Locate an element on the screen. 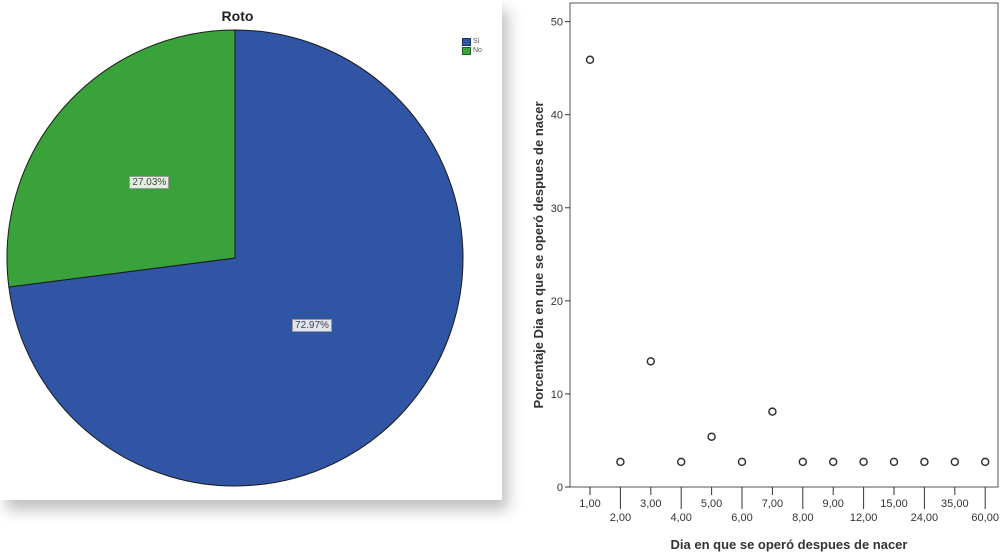 The width and height of the screenshot is (1003, 553). legend-label-1: No is located at coordinates (477, 50).